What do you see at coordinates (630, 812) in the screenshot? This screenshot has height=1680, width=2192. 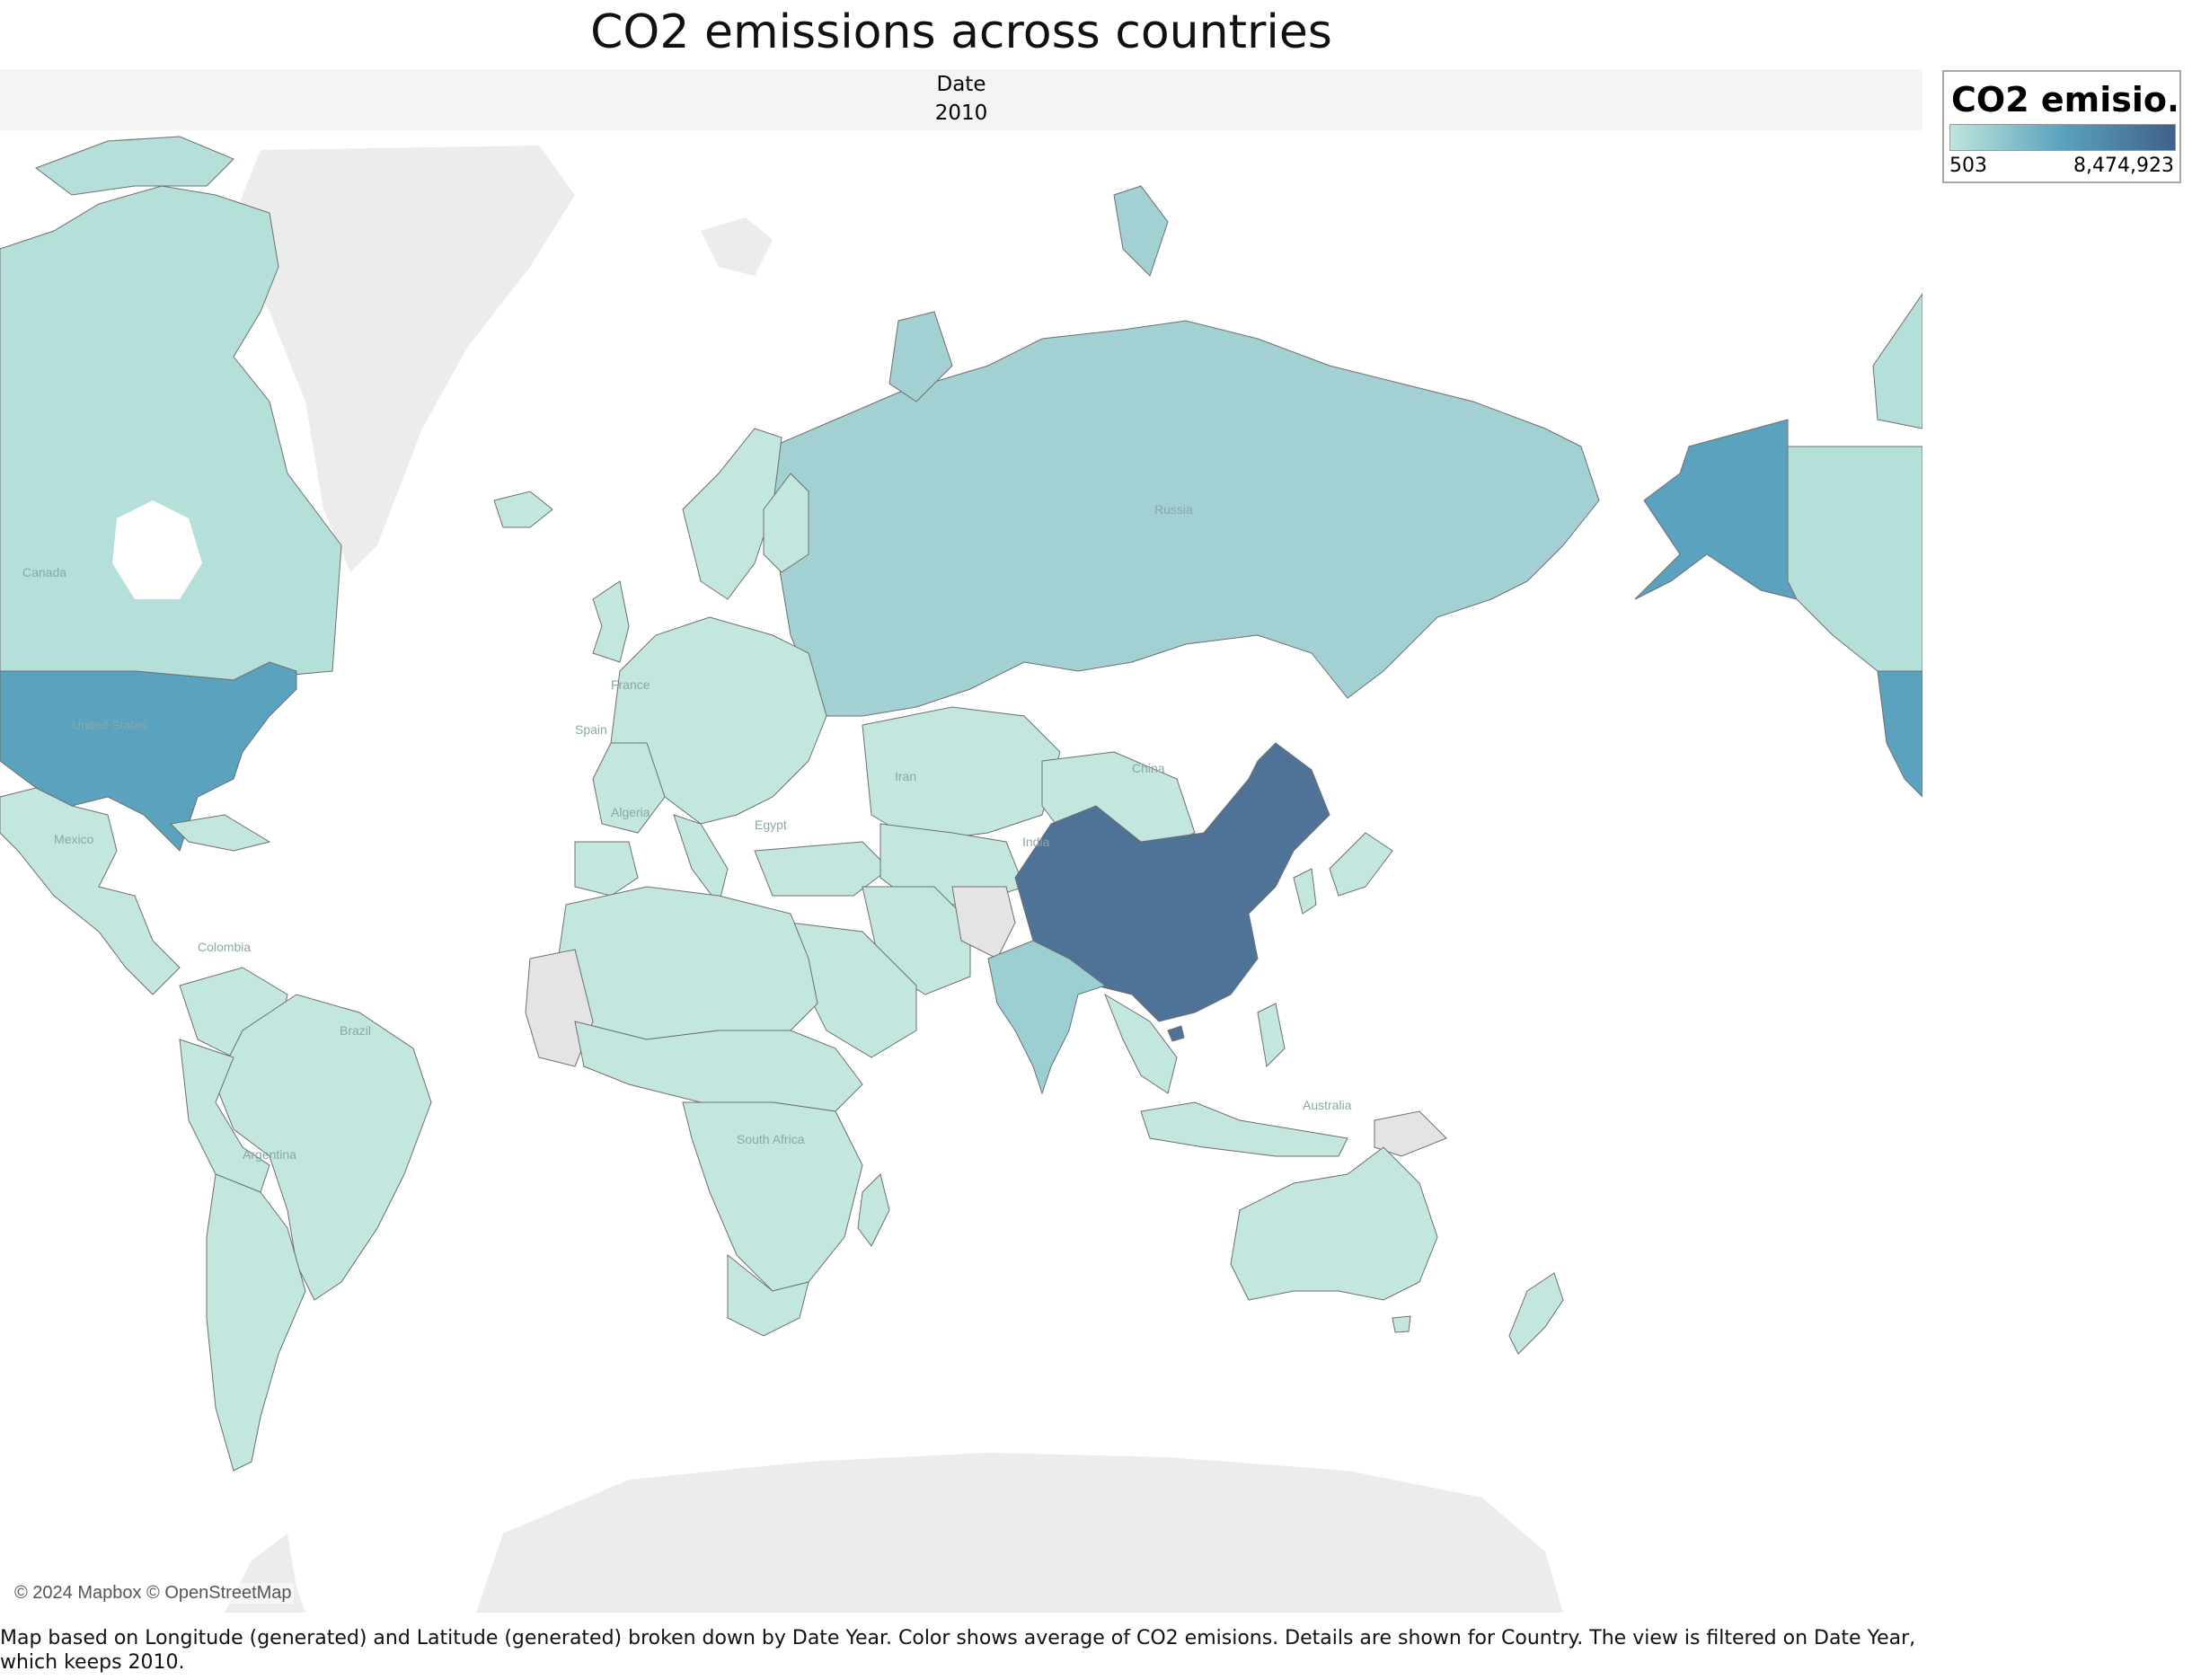 I see `label-algeria: Algeria` at bounding box center [630, 812].